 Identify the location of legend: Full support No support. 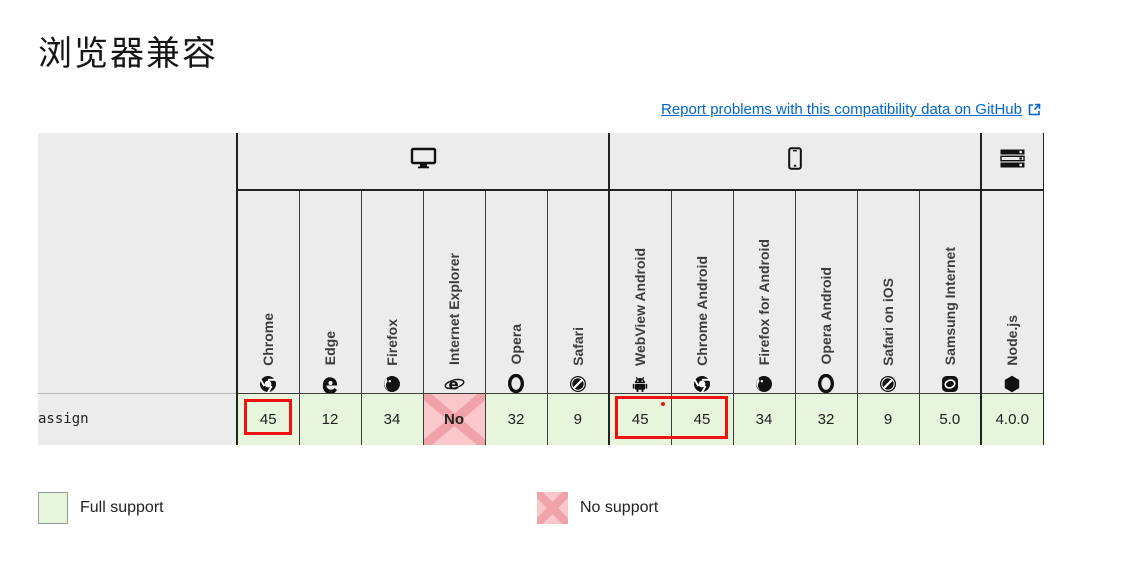
(540, 508).